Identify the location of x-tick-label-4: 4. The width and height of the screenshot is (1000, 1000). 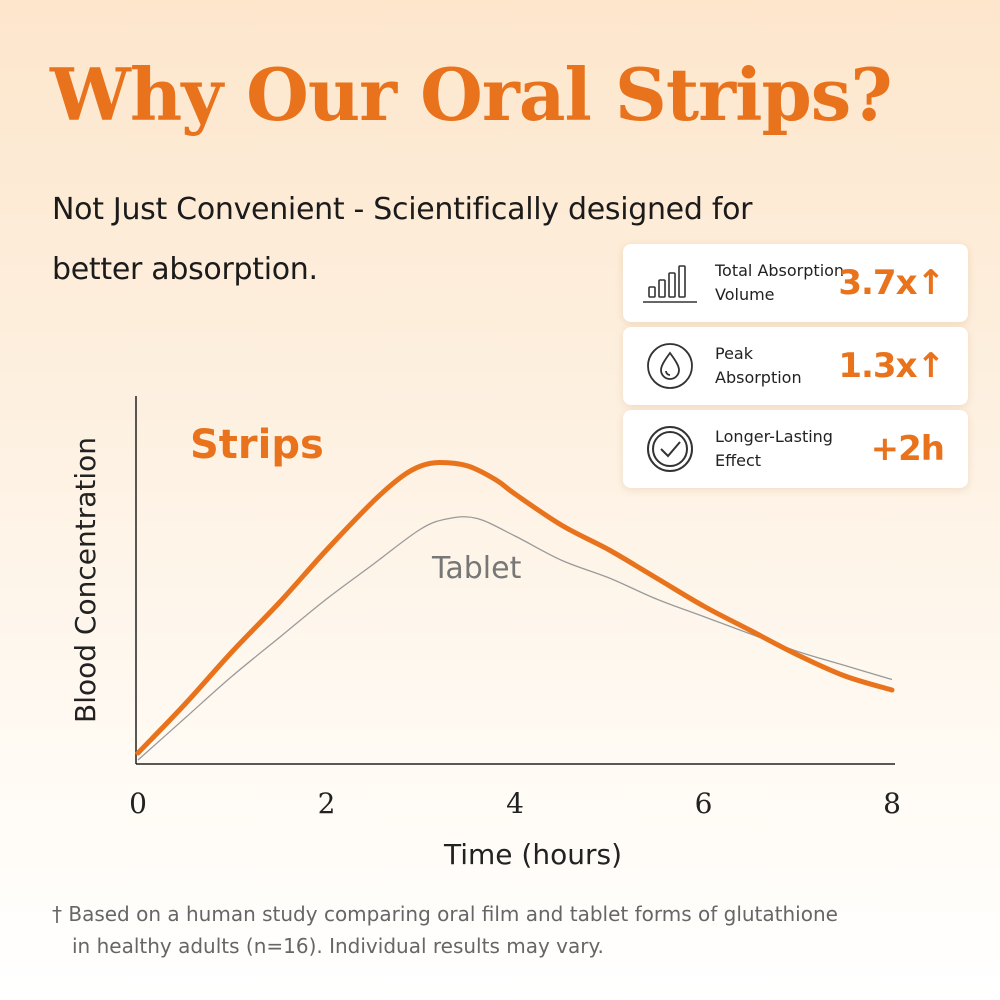
(515, 803).